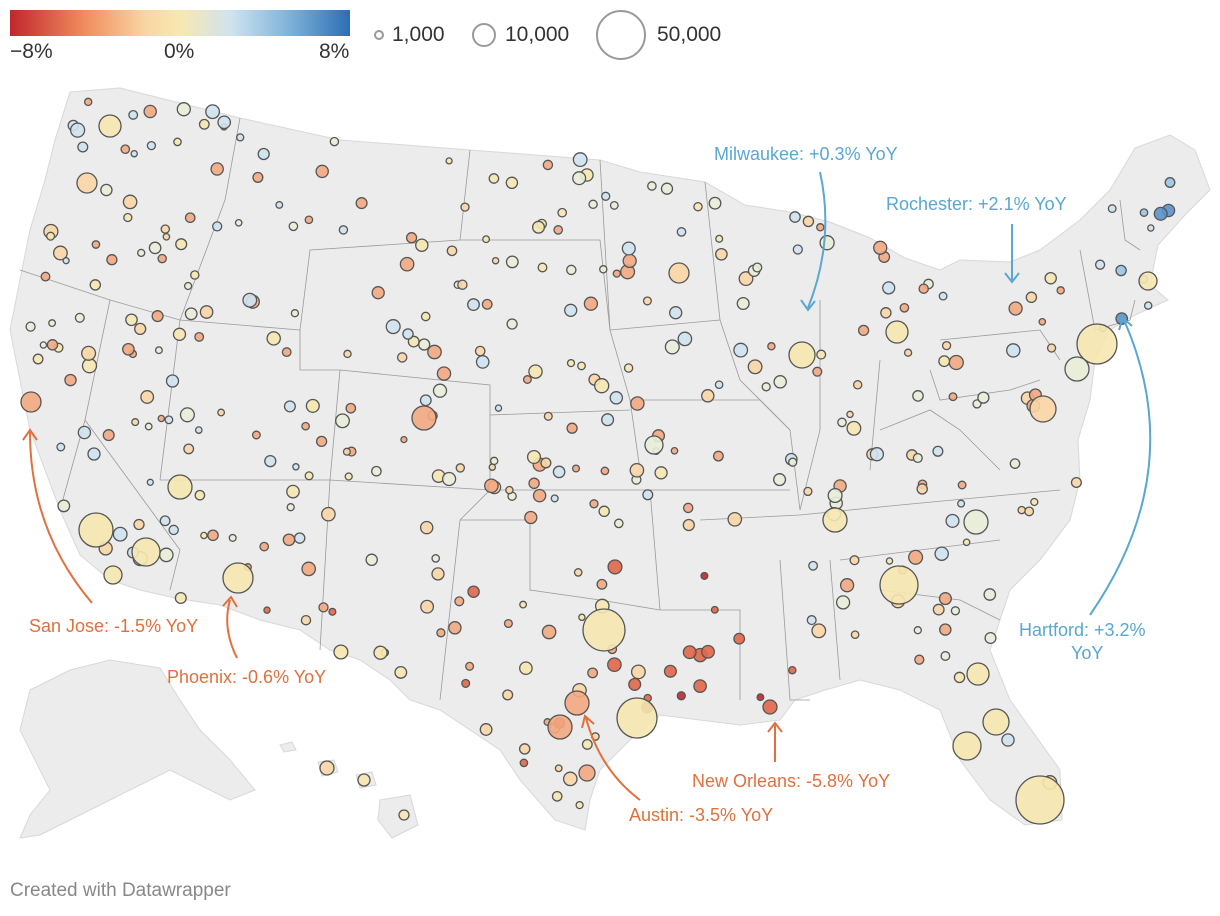 The width and height of the screenshot is (1220, 916). I want to click on austin-arrow, so click(613, 759).